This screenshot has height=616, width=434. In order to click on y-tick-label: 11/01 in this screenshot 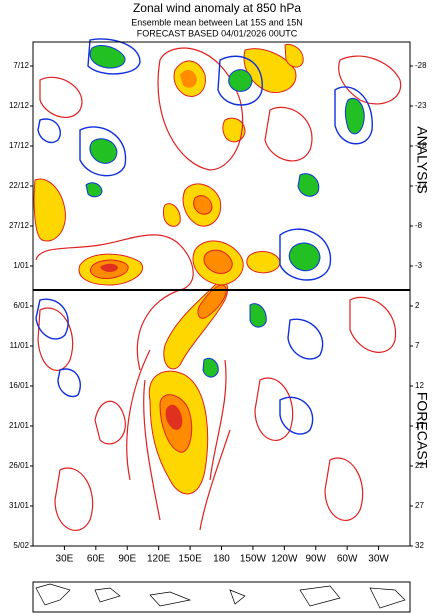, I will do `click(20, 345)`.